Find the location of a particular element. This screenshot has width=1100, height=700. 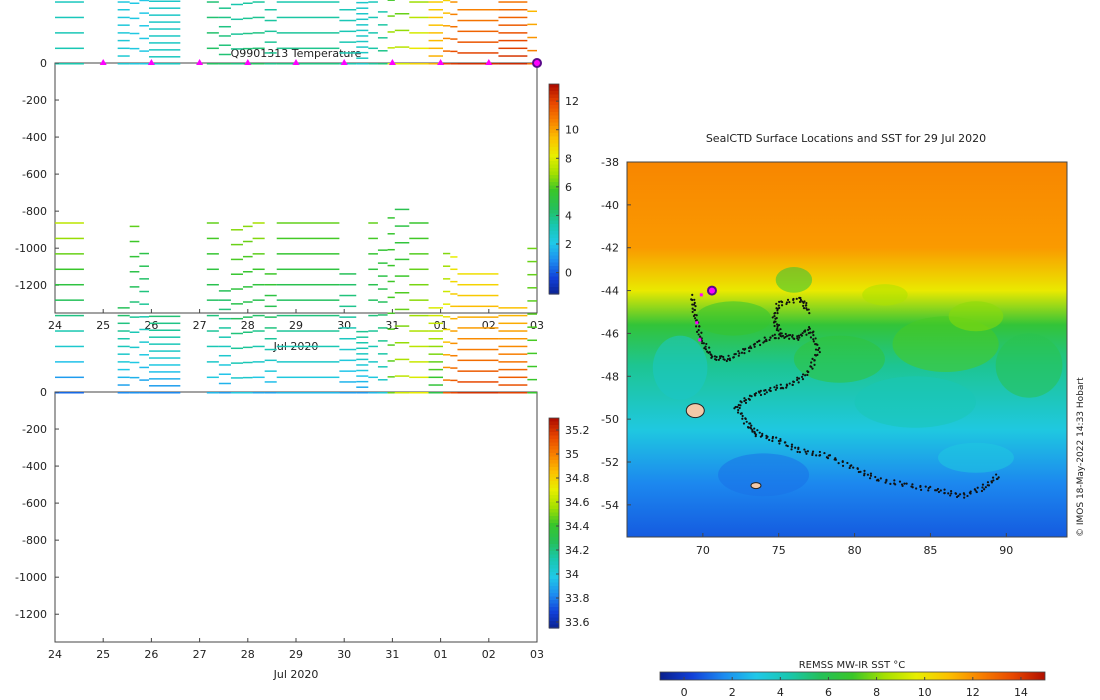

sst-feature is located at coordinates (1029, 365).